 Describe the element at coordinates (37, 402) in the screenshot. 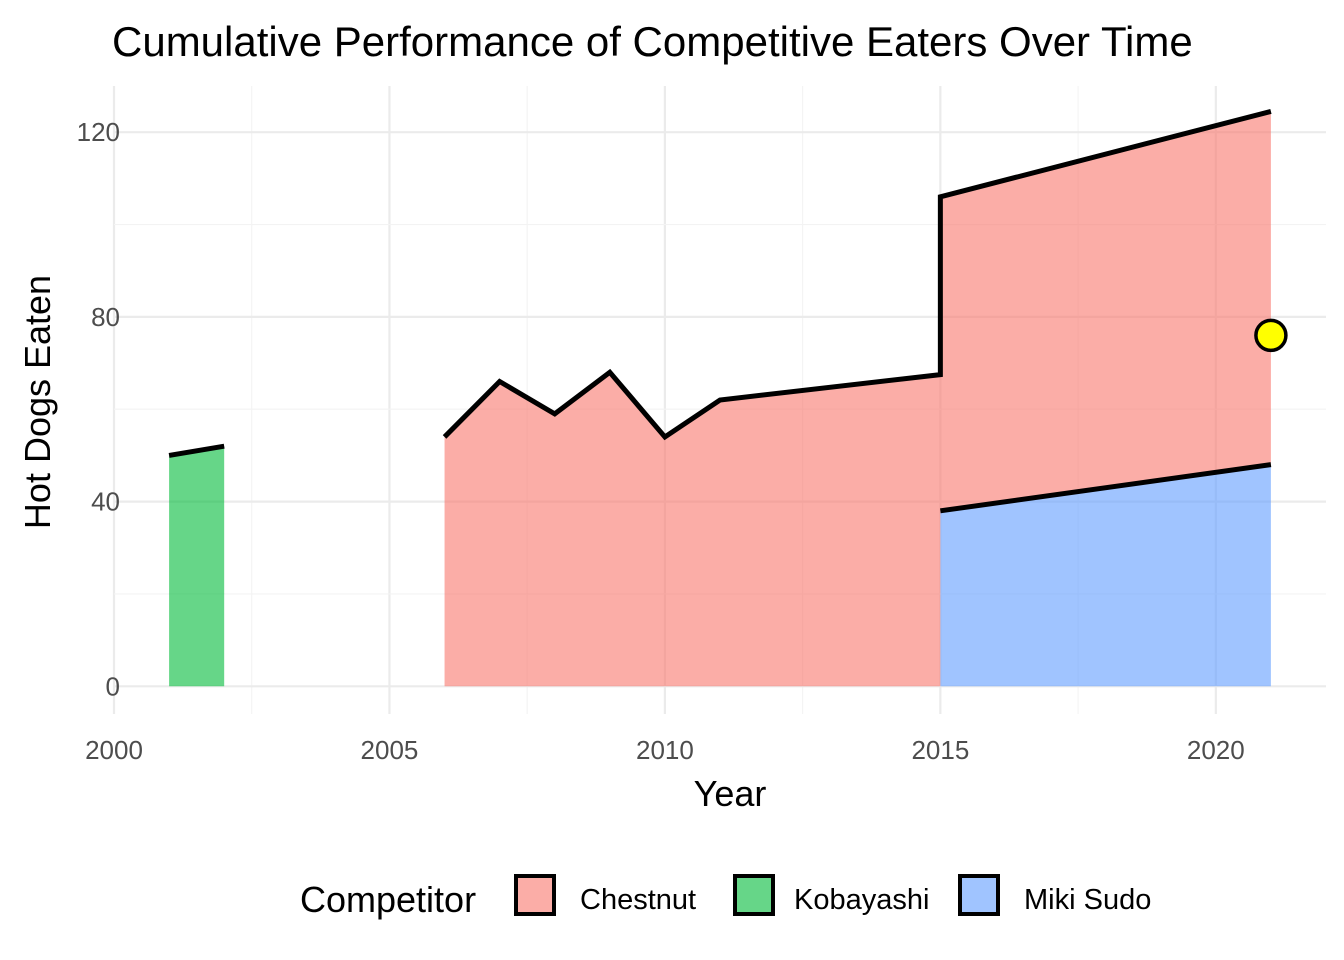

I see `y-axis-title: Hot Dogs Eaten` at that location.